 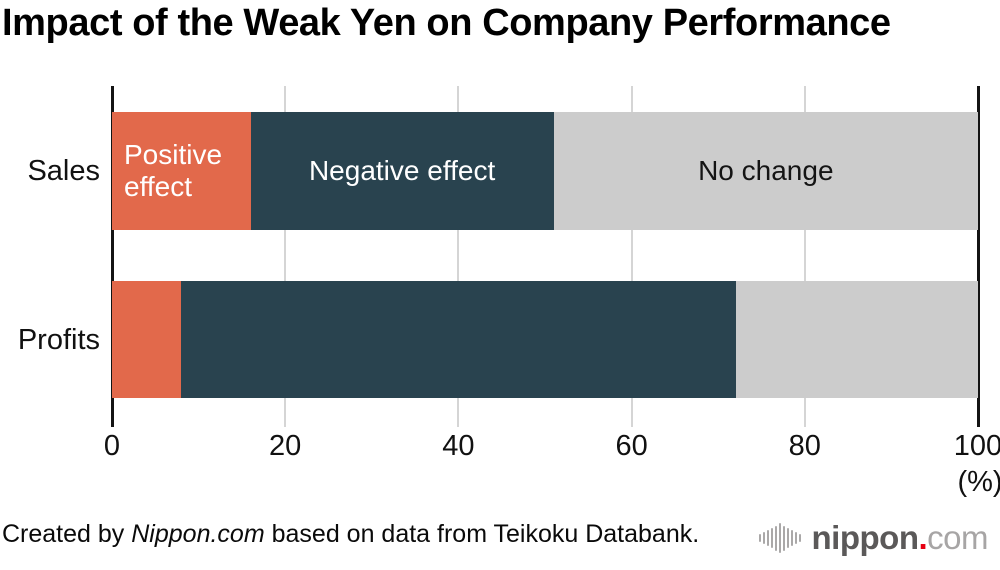 I want to click on bar-segment: Negative effect, so click(x=402, y=171).